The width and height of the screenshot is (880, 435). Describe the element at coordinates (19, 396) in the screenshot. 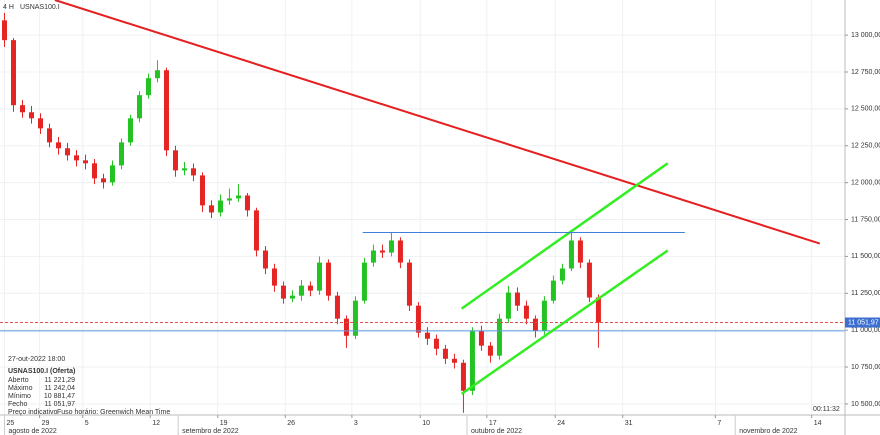

I see `info-label: Mínimo` at that location.